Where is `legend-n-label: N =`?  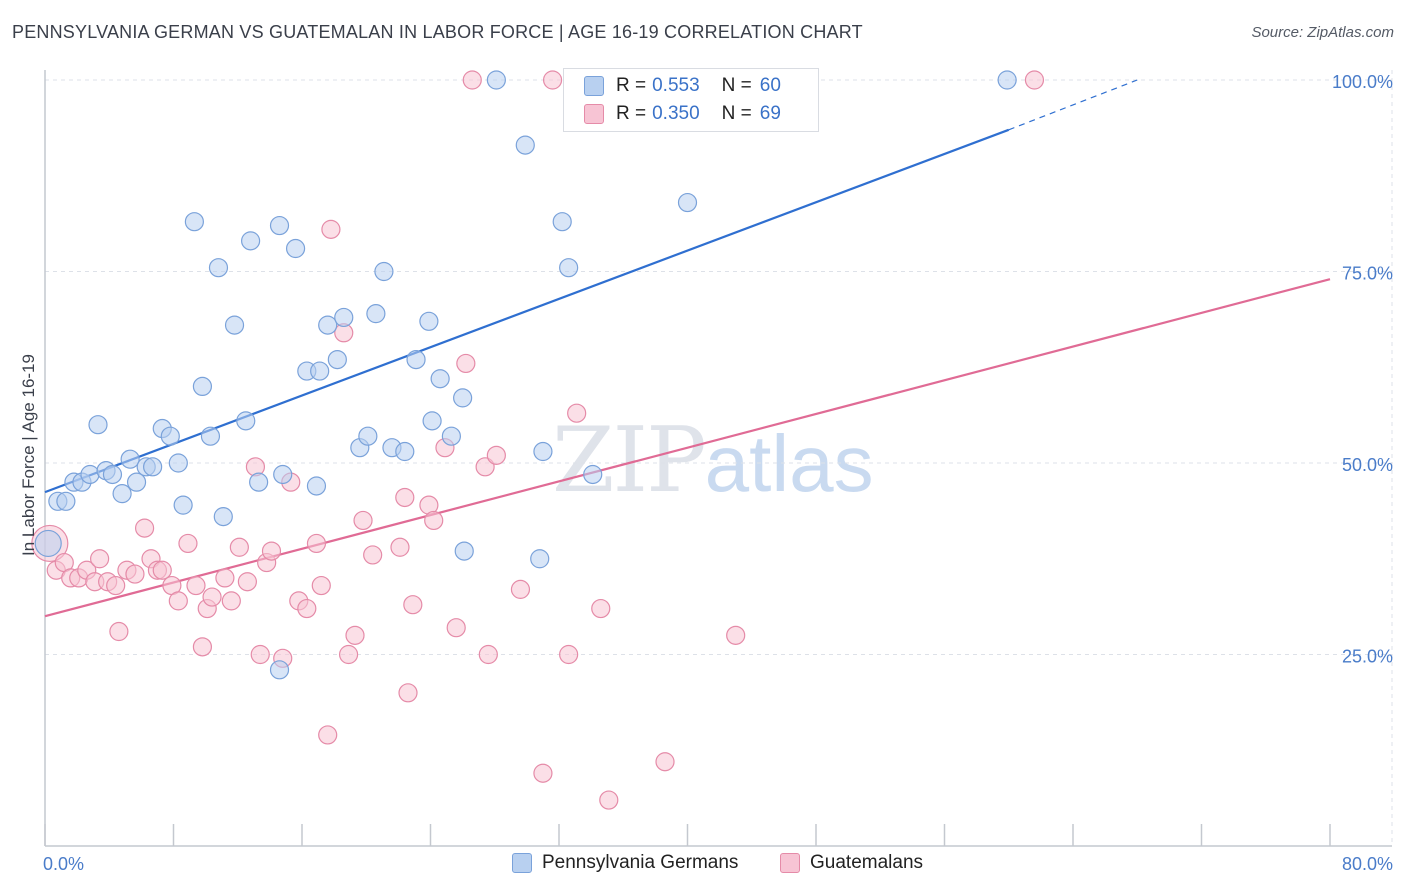
legend-n-label: N = is located at coordinates (736, 113).